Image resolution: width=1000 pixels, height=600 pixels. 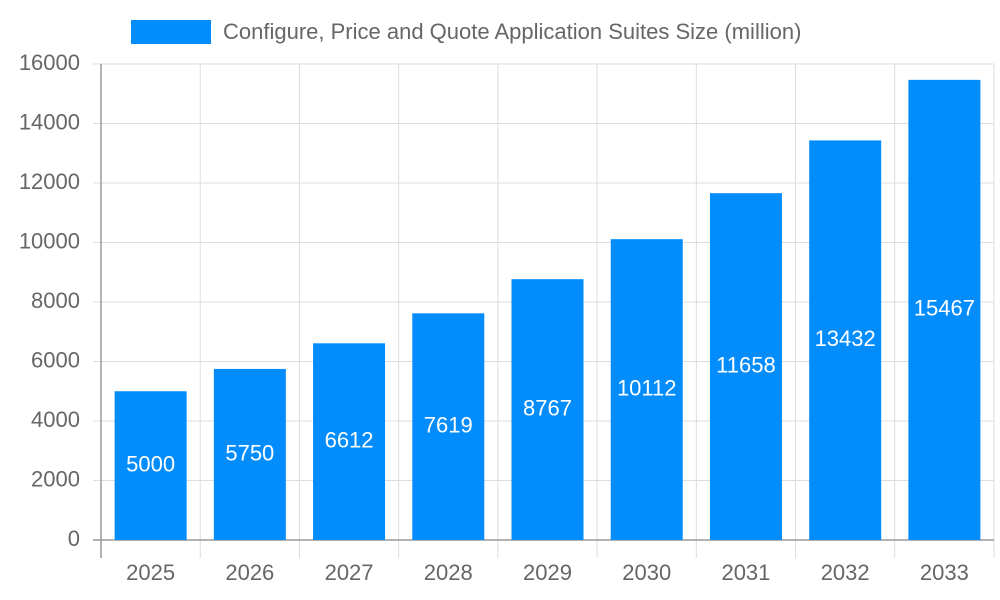 What do you see at coordinates (249, 572) in the screenshot?
I see `x-tick-label: 2026` at bounding box center [249, 572].